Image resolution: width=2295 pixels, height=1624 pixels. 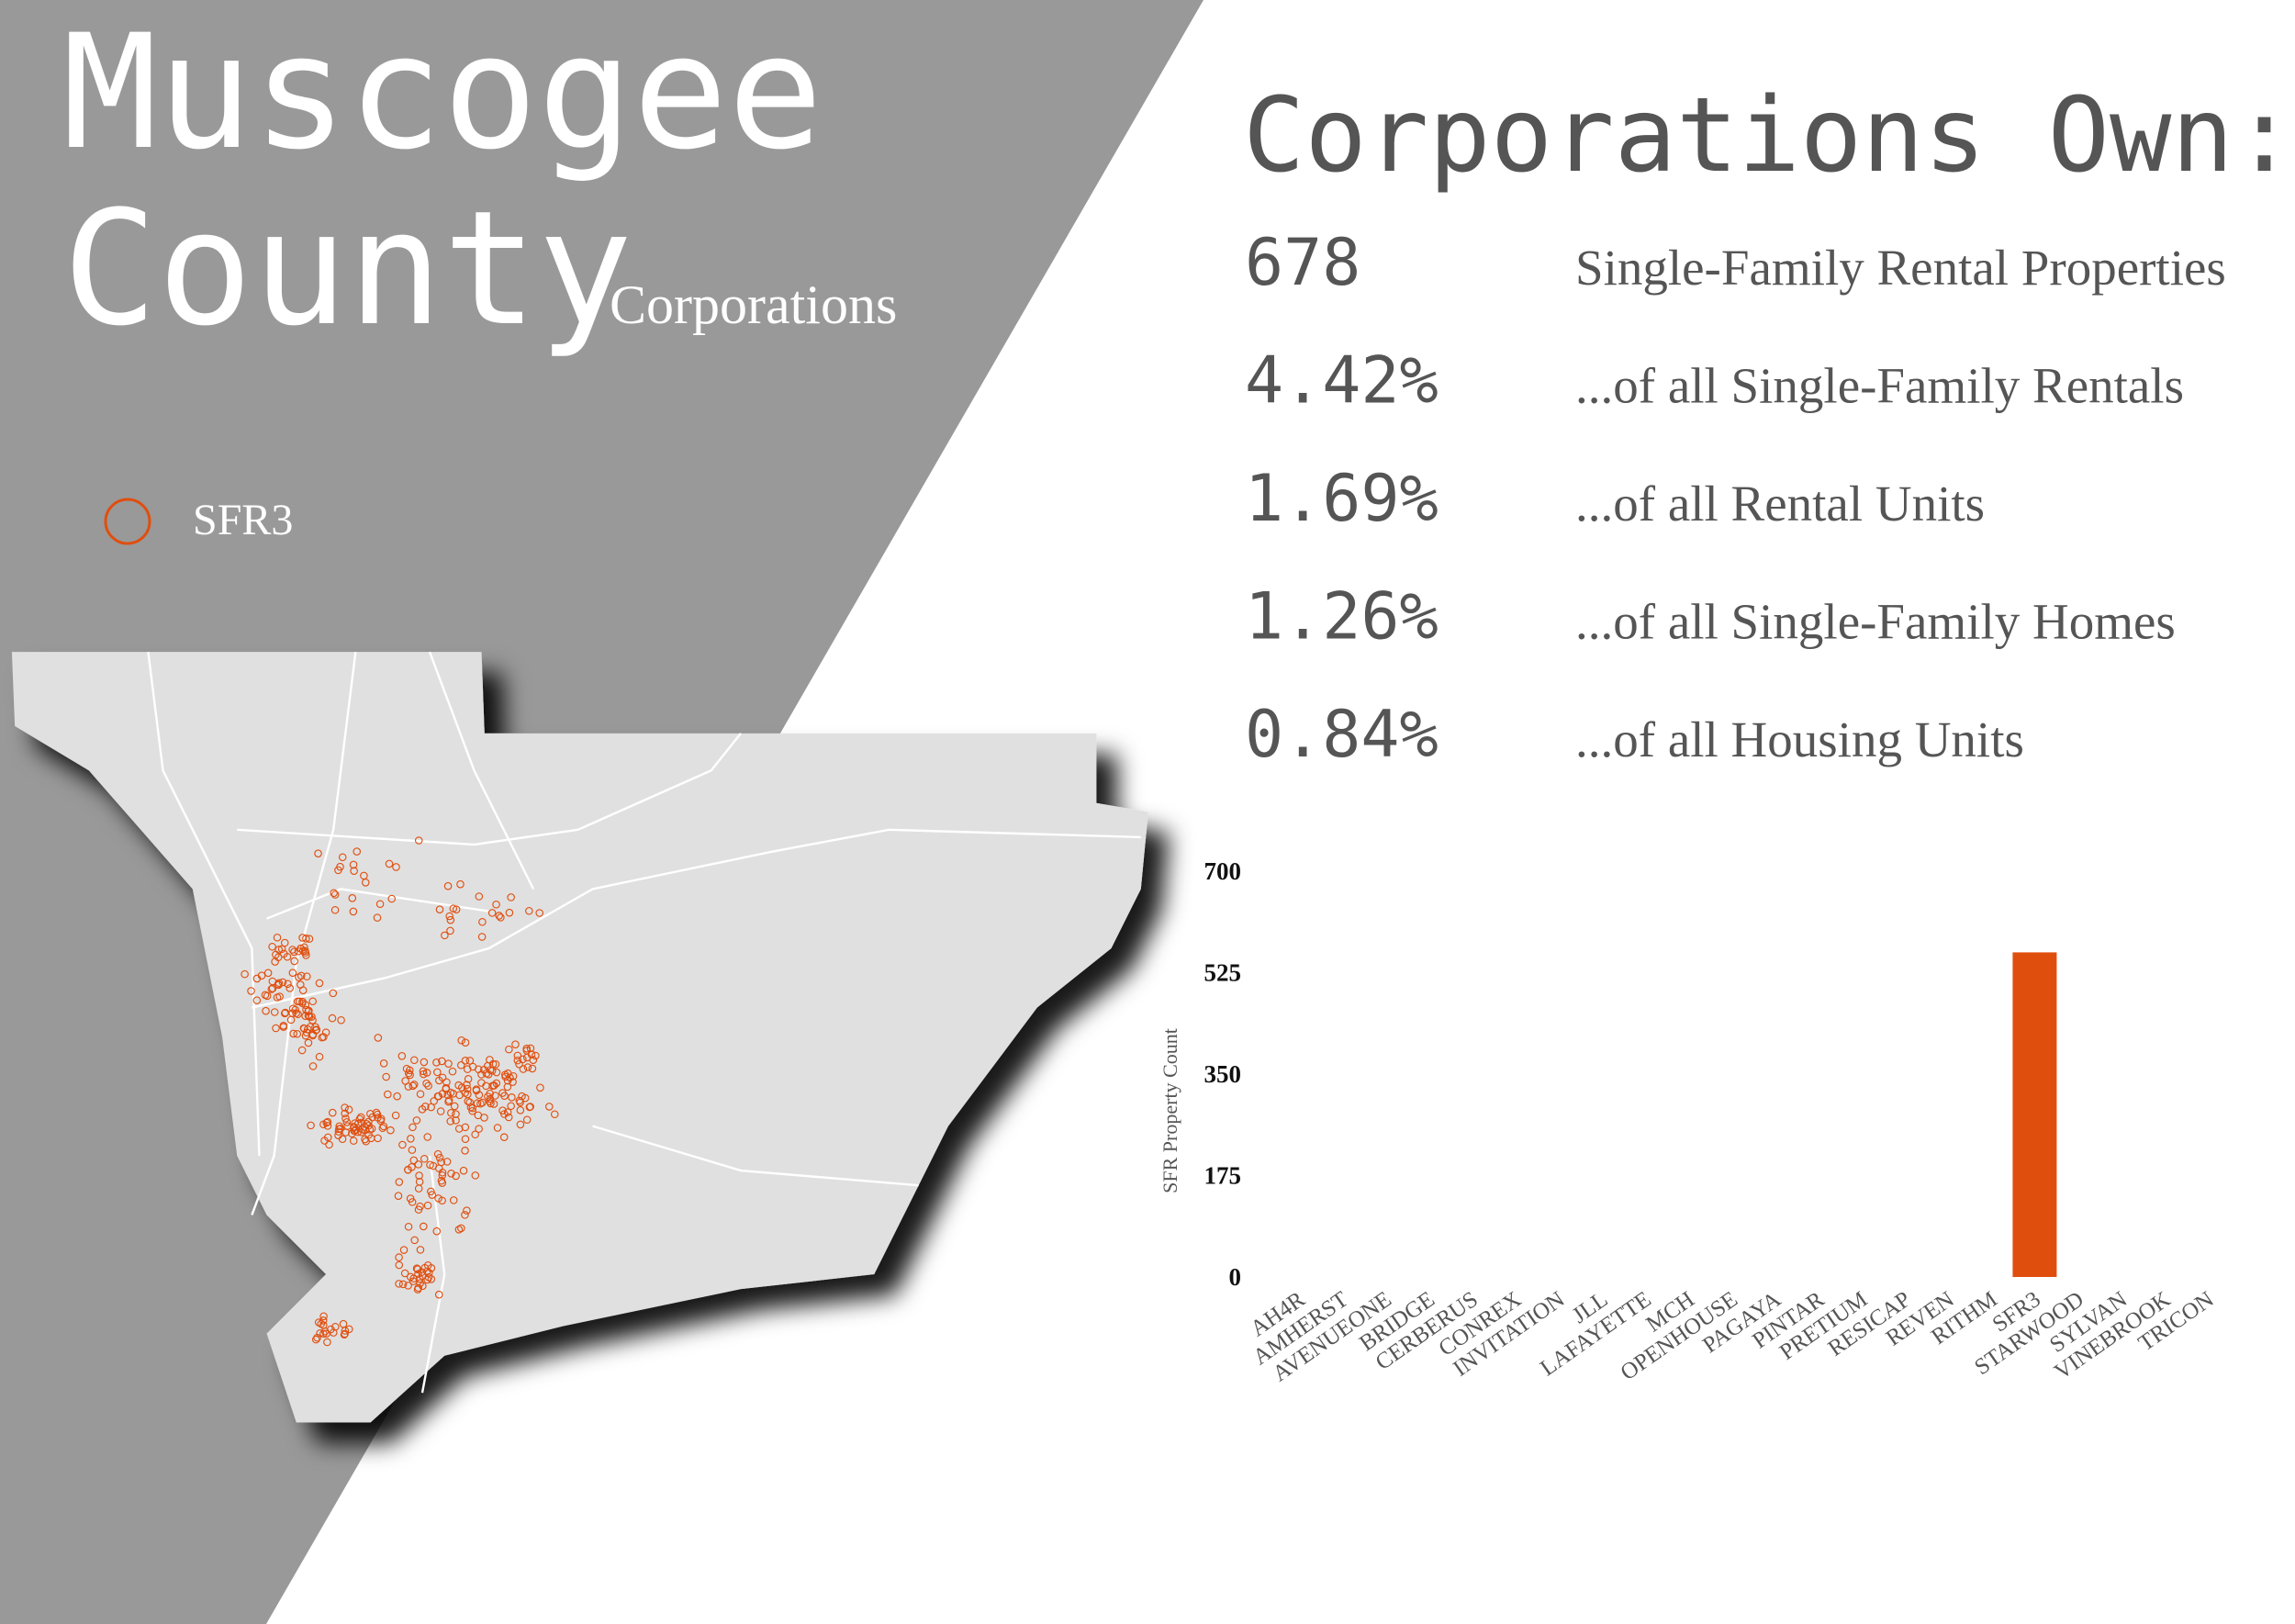 What do you see at coordinates (1170, 1110) in the screenshot?
I see `y-axis-title: SFR Property Count` at bounding box center [1170, 1110].